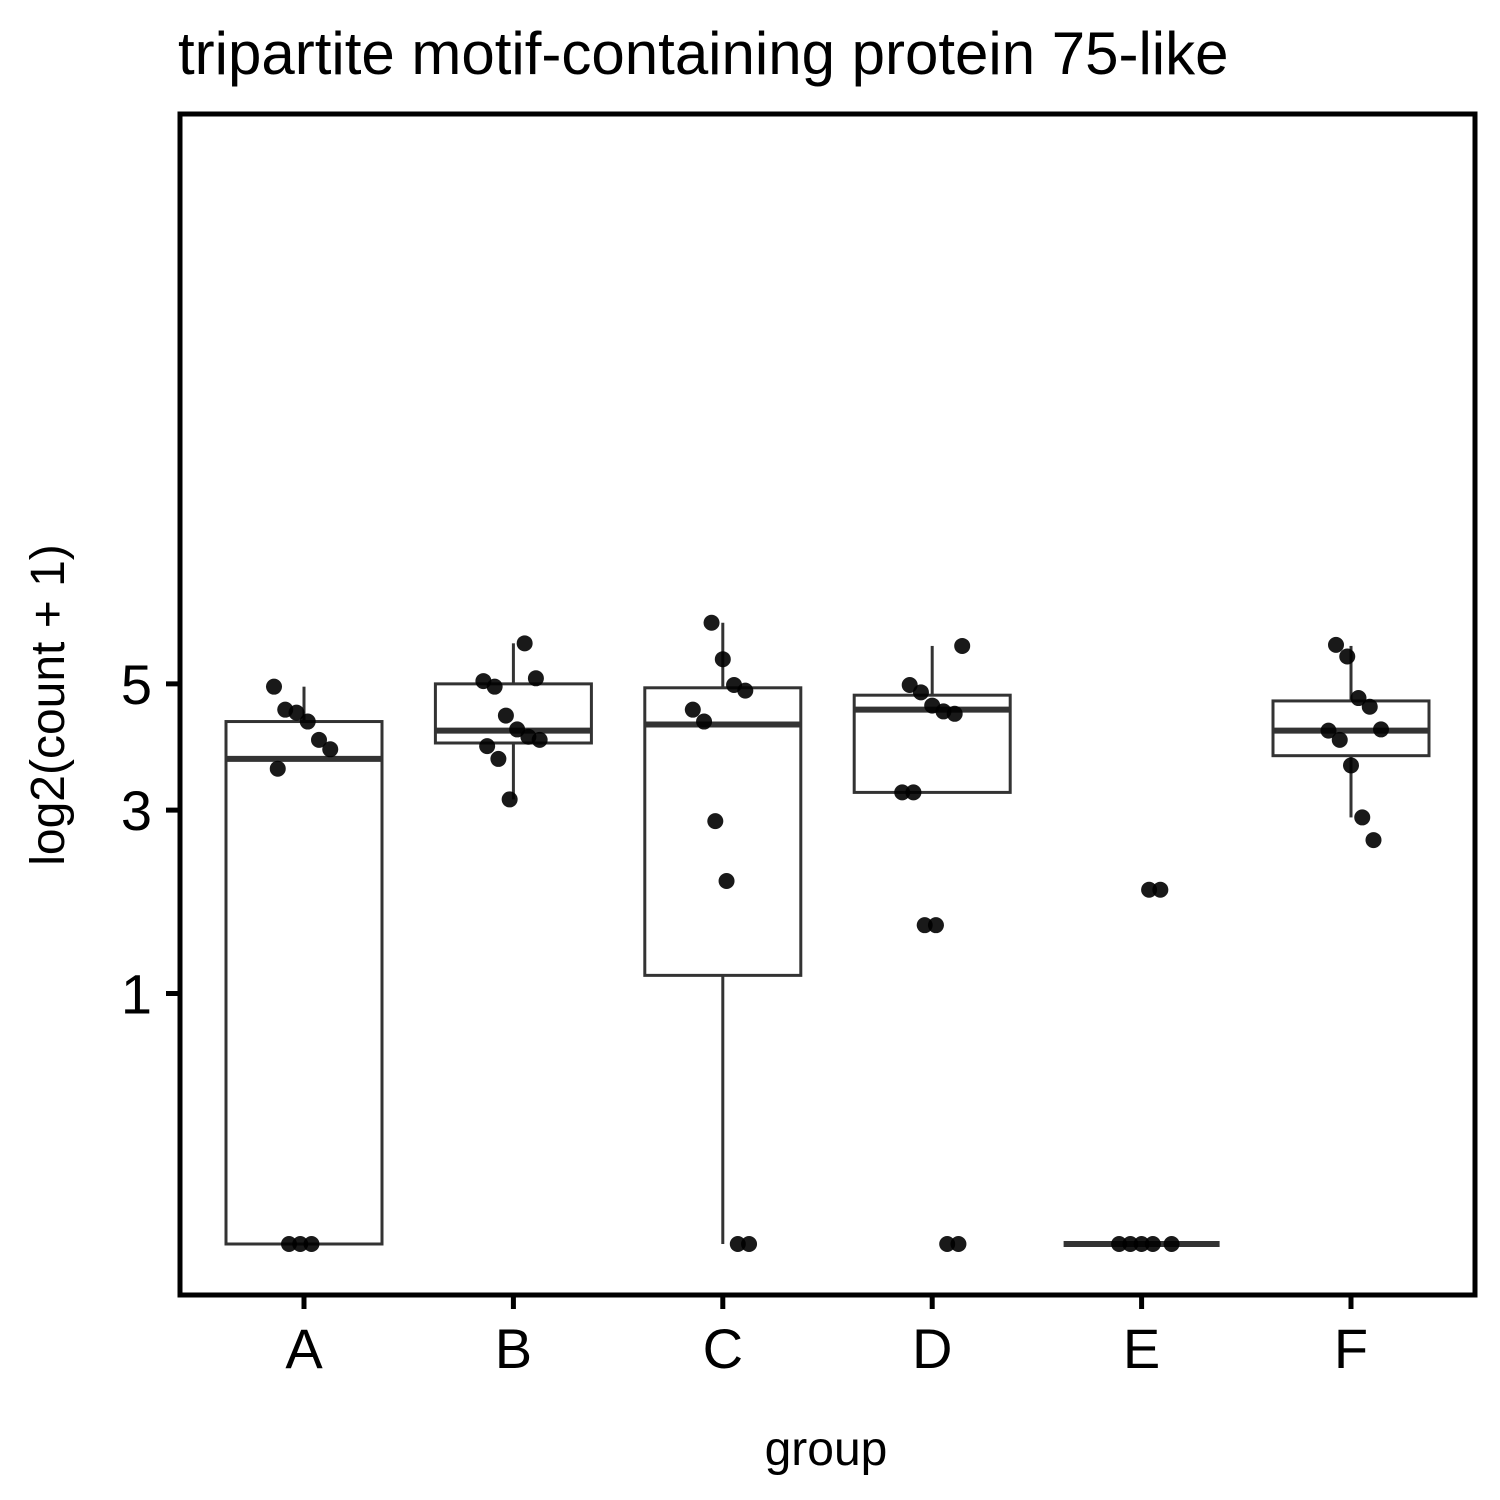 The image size is (1500, 1500). I want to click on points-D, so click(932, 944).